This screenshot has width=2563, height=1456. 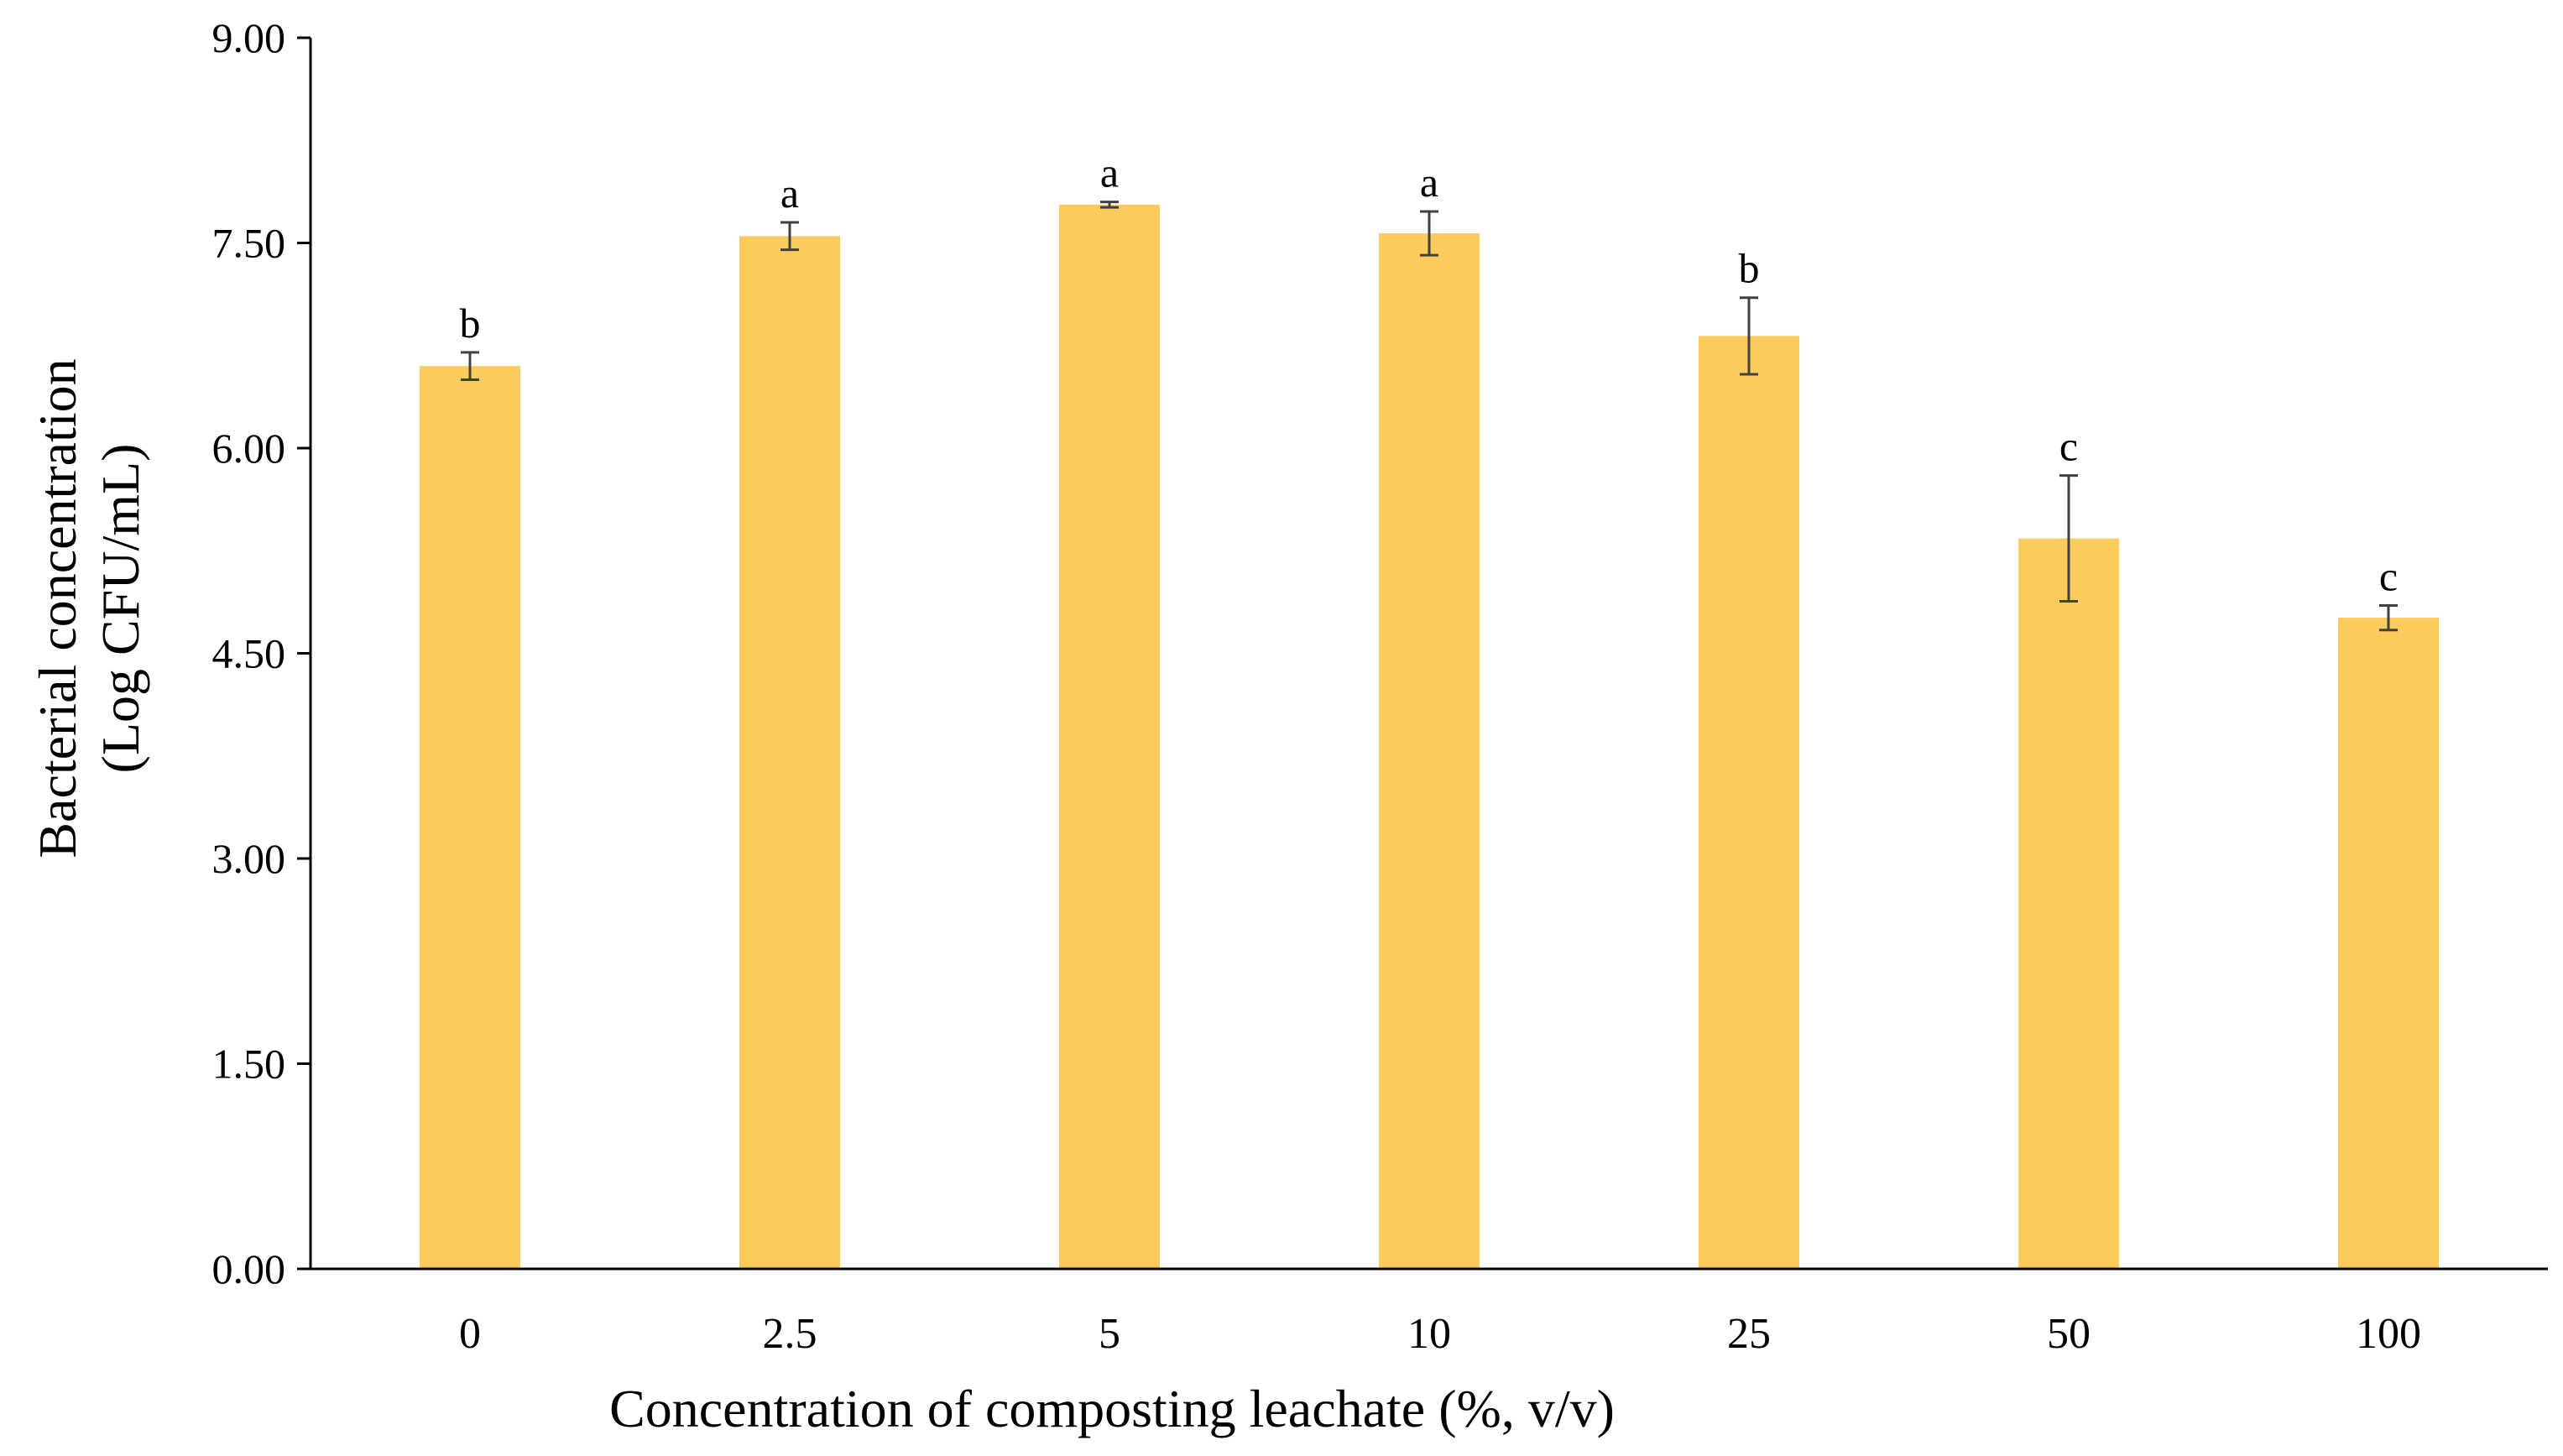 What do you see at coordinates (249, 243) in the screenshot?
I see `y-tick-label: 7.50` at bounding box center [249, 243].